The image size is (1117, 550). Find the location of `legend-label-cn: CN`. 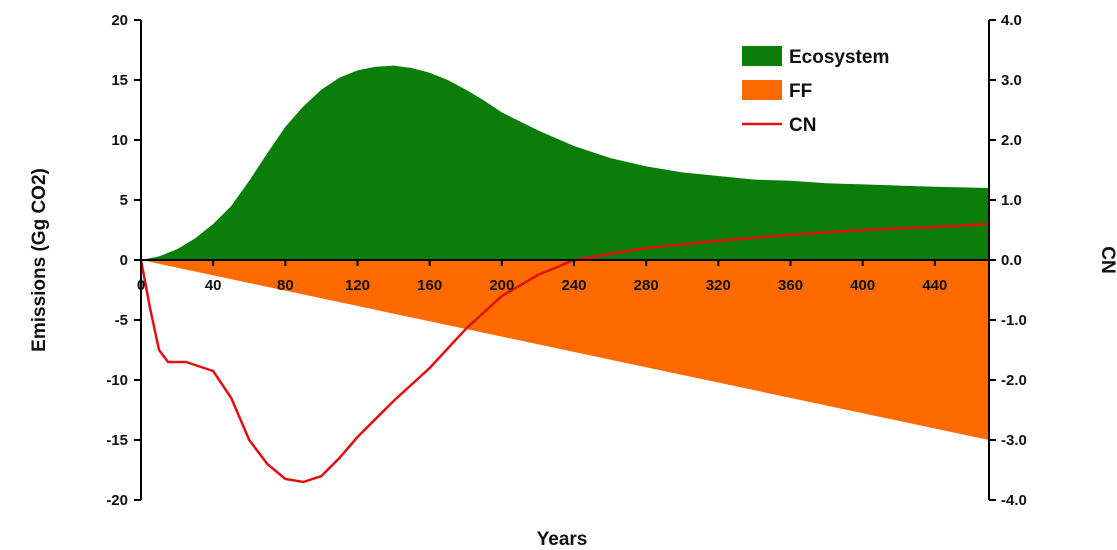

legend-label-cn: CN is located at coordinates (802, 125).